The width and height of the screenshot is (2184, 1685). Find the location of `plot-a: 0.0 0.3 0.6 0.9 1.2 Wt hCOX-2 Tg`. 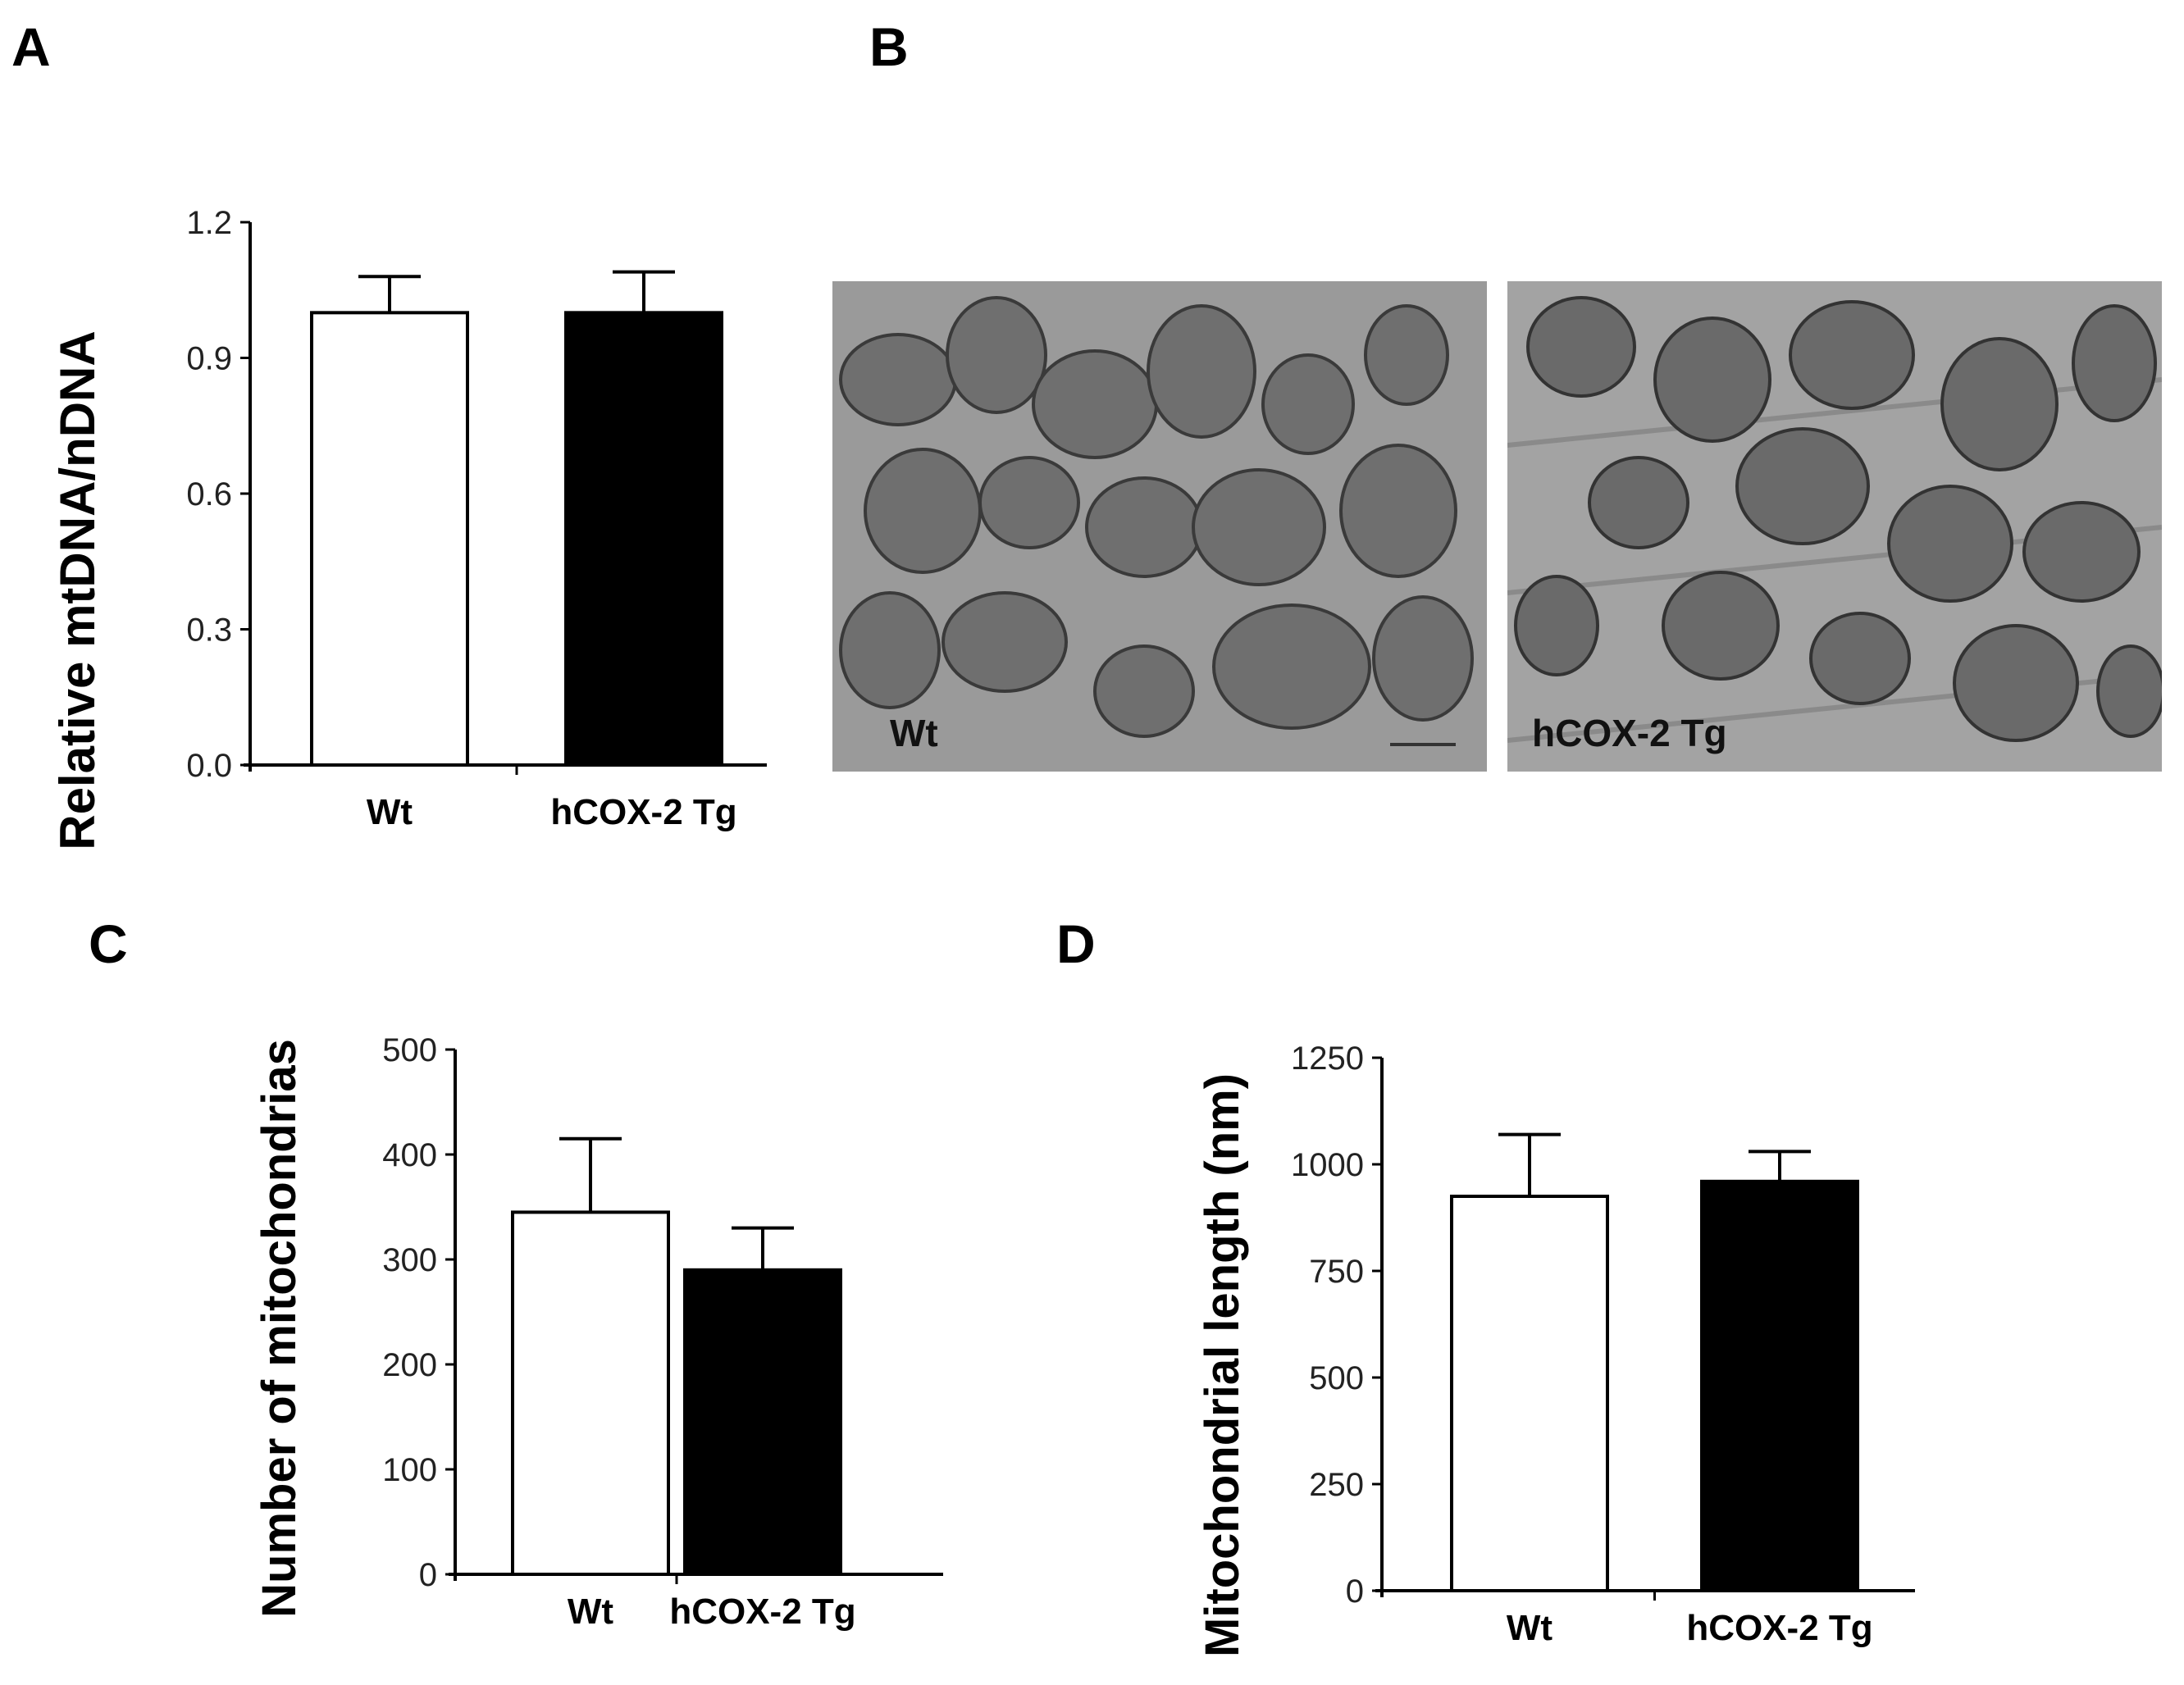

plot-a: 0.0 0.3 0.6 0.9 1.2 Wt hCOX-2 Tg is located at coordinates (476, 518).